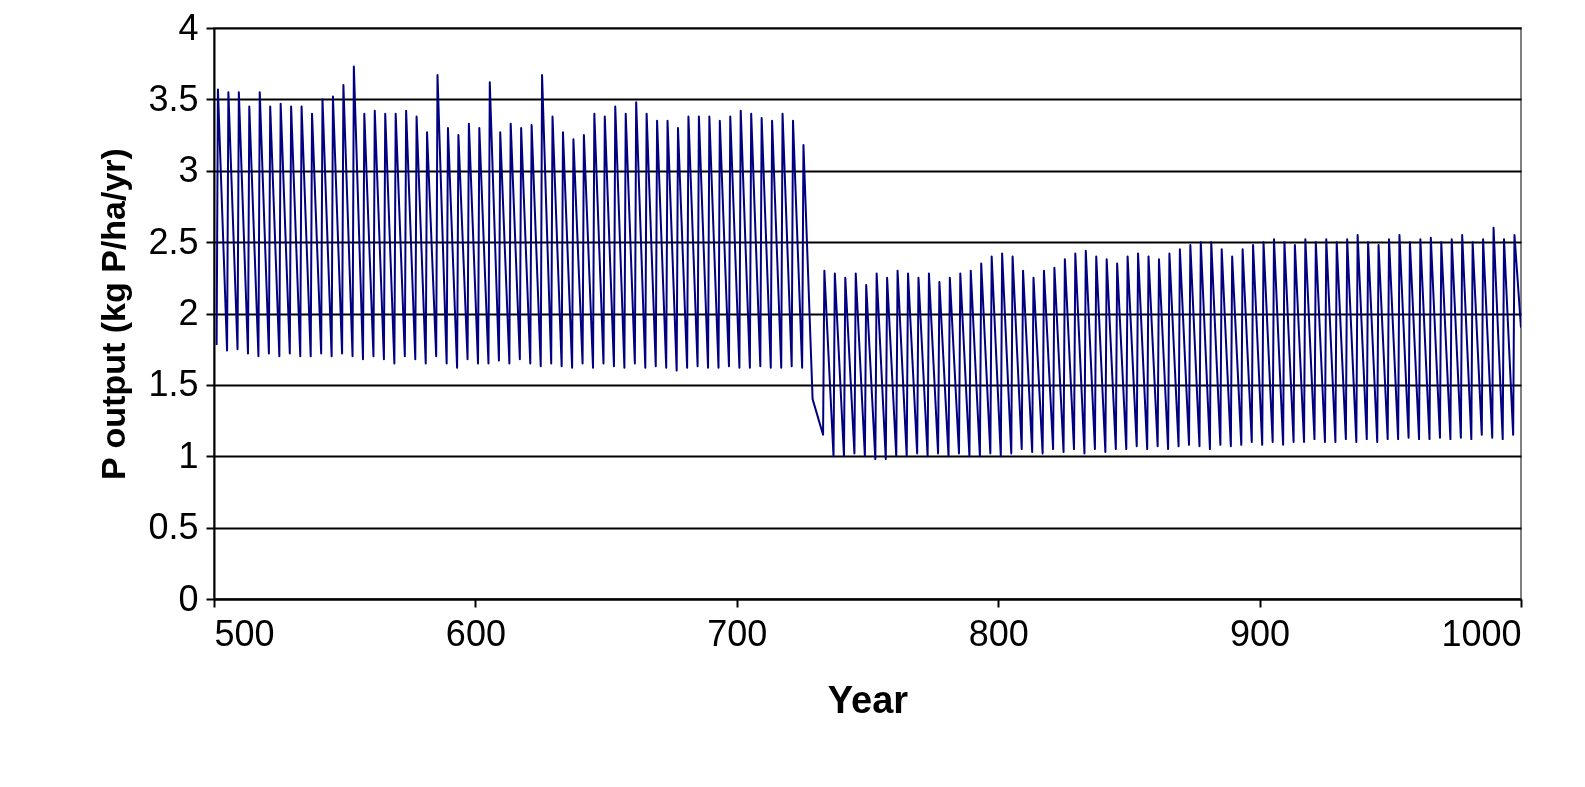 This screenshot has width=1585, height=787. I want to click on y-tick-label: 0.5, so click(173, 527).